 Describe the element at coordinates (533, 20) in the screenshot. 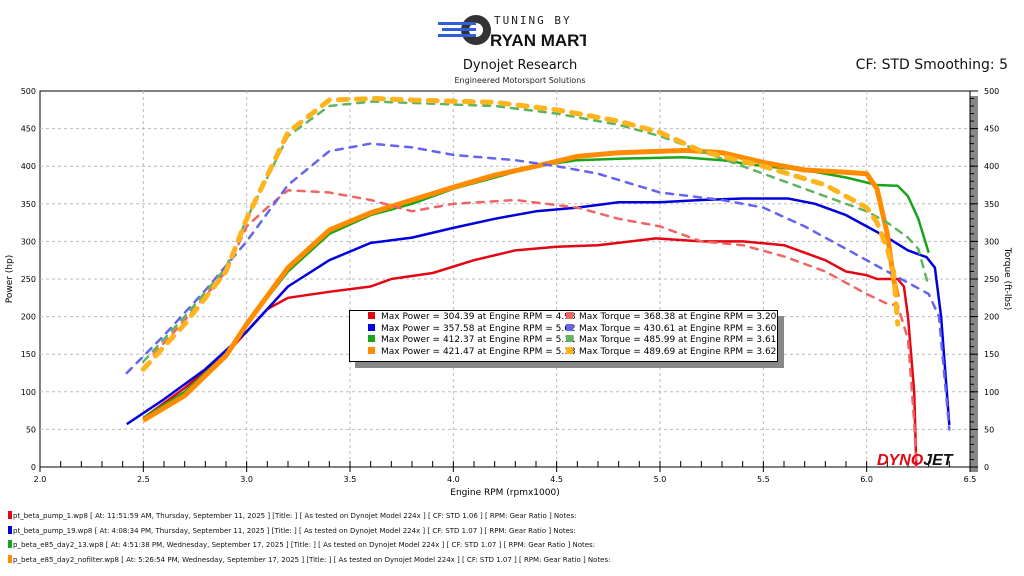

I see `svg-text: TUNING BY` at that location.